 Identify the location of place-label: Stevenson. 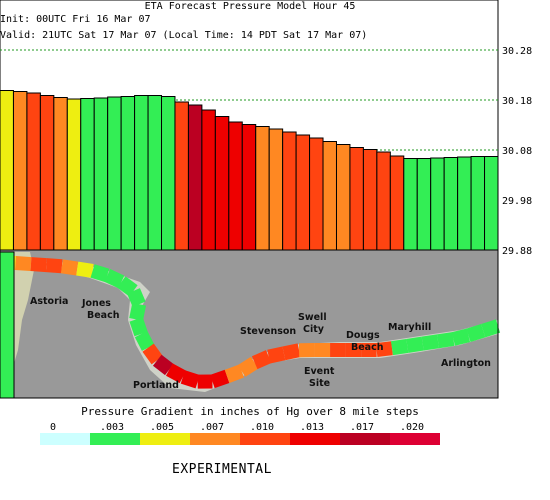
(268, 331).